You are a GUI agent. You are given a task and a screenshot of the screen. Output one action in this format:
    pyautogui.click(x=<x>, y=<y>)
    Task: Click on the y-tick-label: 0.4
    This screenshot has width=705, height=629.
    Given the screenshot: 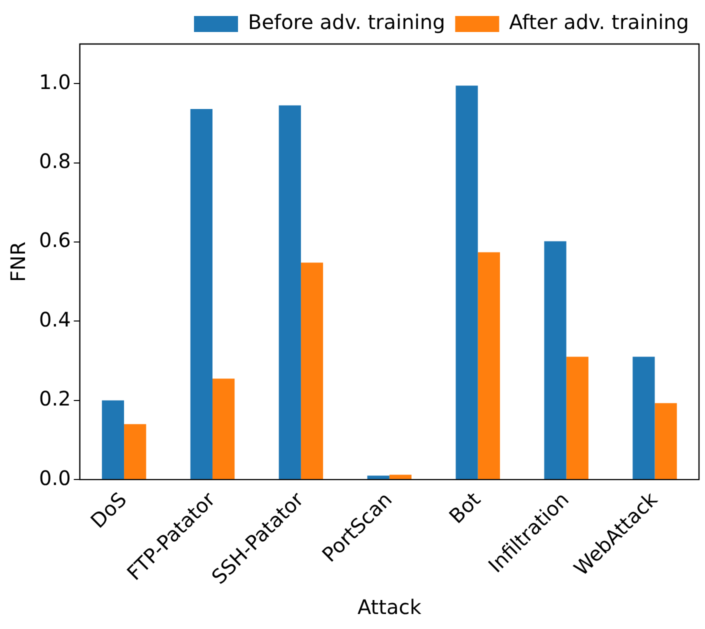 What is the action you would take?
    pyautogui.click(x=54, y=319)
    